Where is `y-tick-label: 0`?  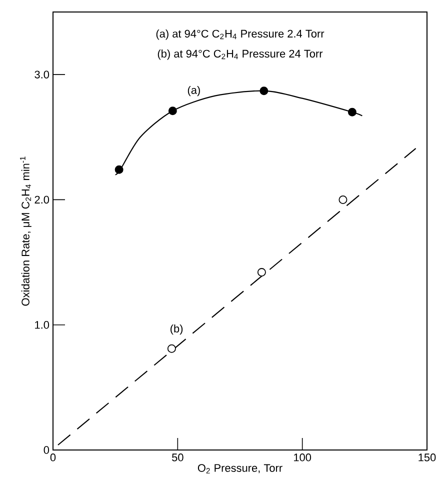
y-tick-label: 0 is located at coordinates (47, 450).